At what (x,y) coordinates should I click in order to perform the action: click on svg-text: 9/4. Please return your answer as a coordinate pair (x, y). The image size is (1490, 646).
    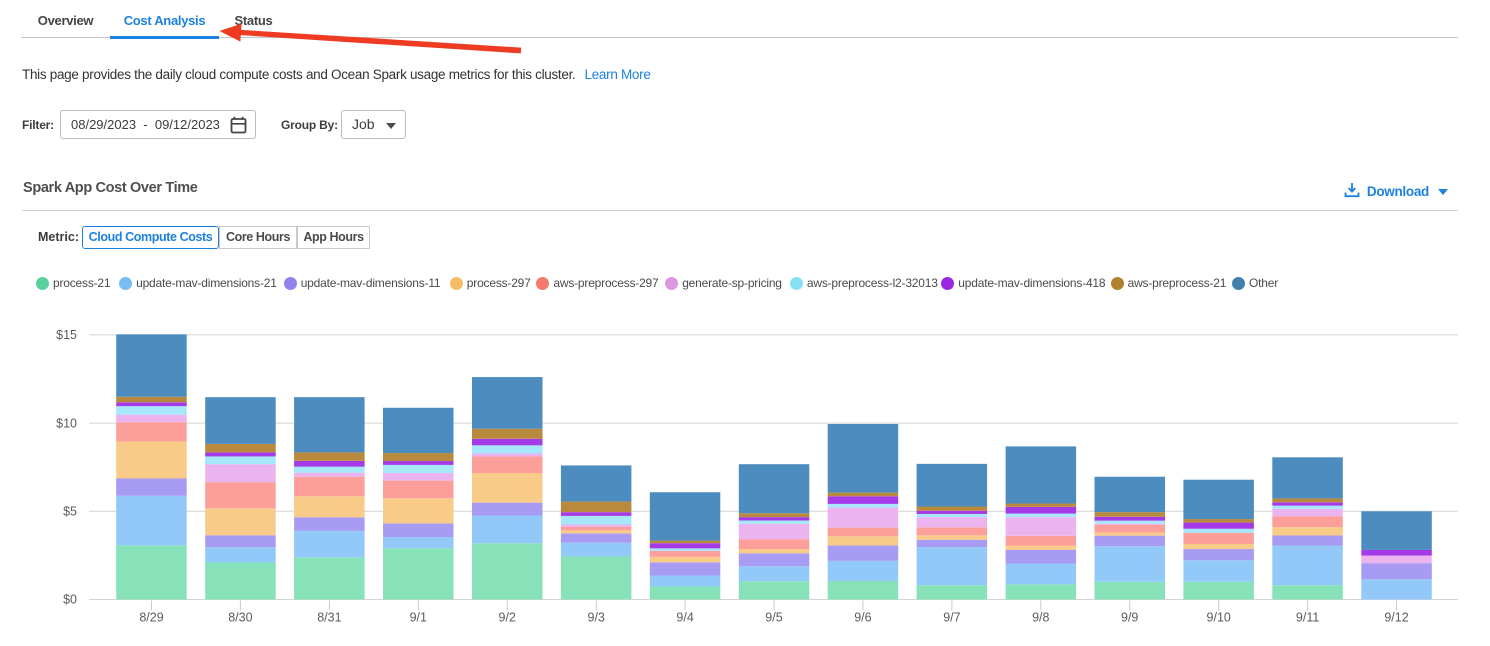
    Looking at the image, I should click on (684, 618).